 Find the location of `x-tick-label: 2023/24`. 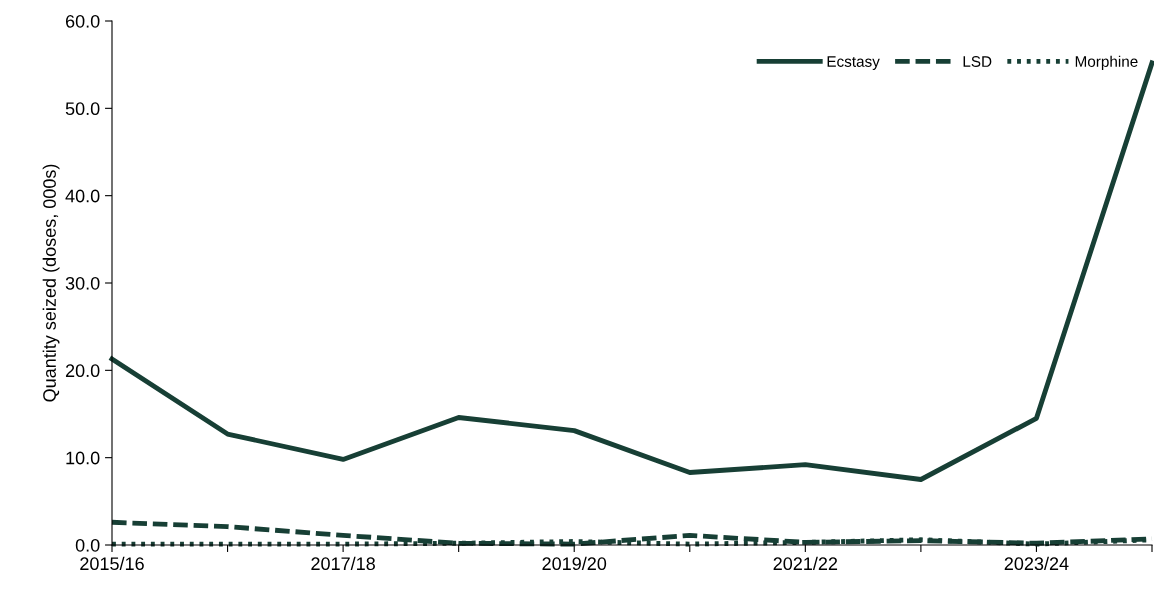

x-tick-label: 2023/24 is located at coordinates (1036, 563).